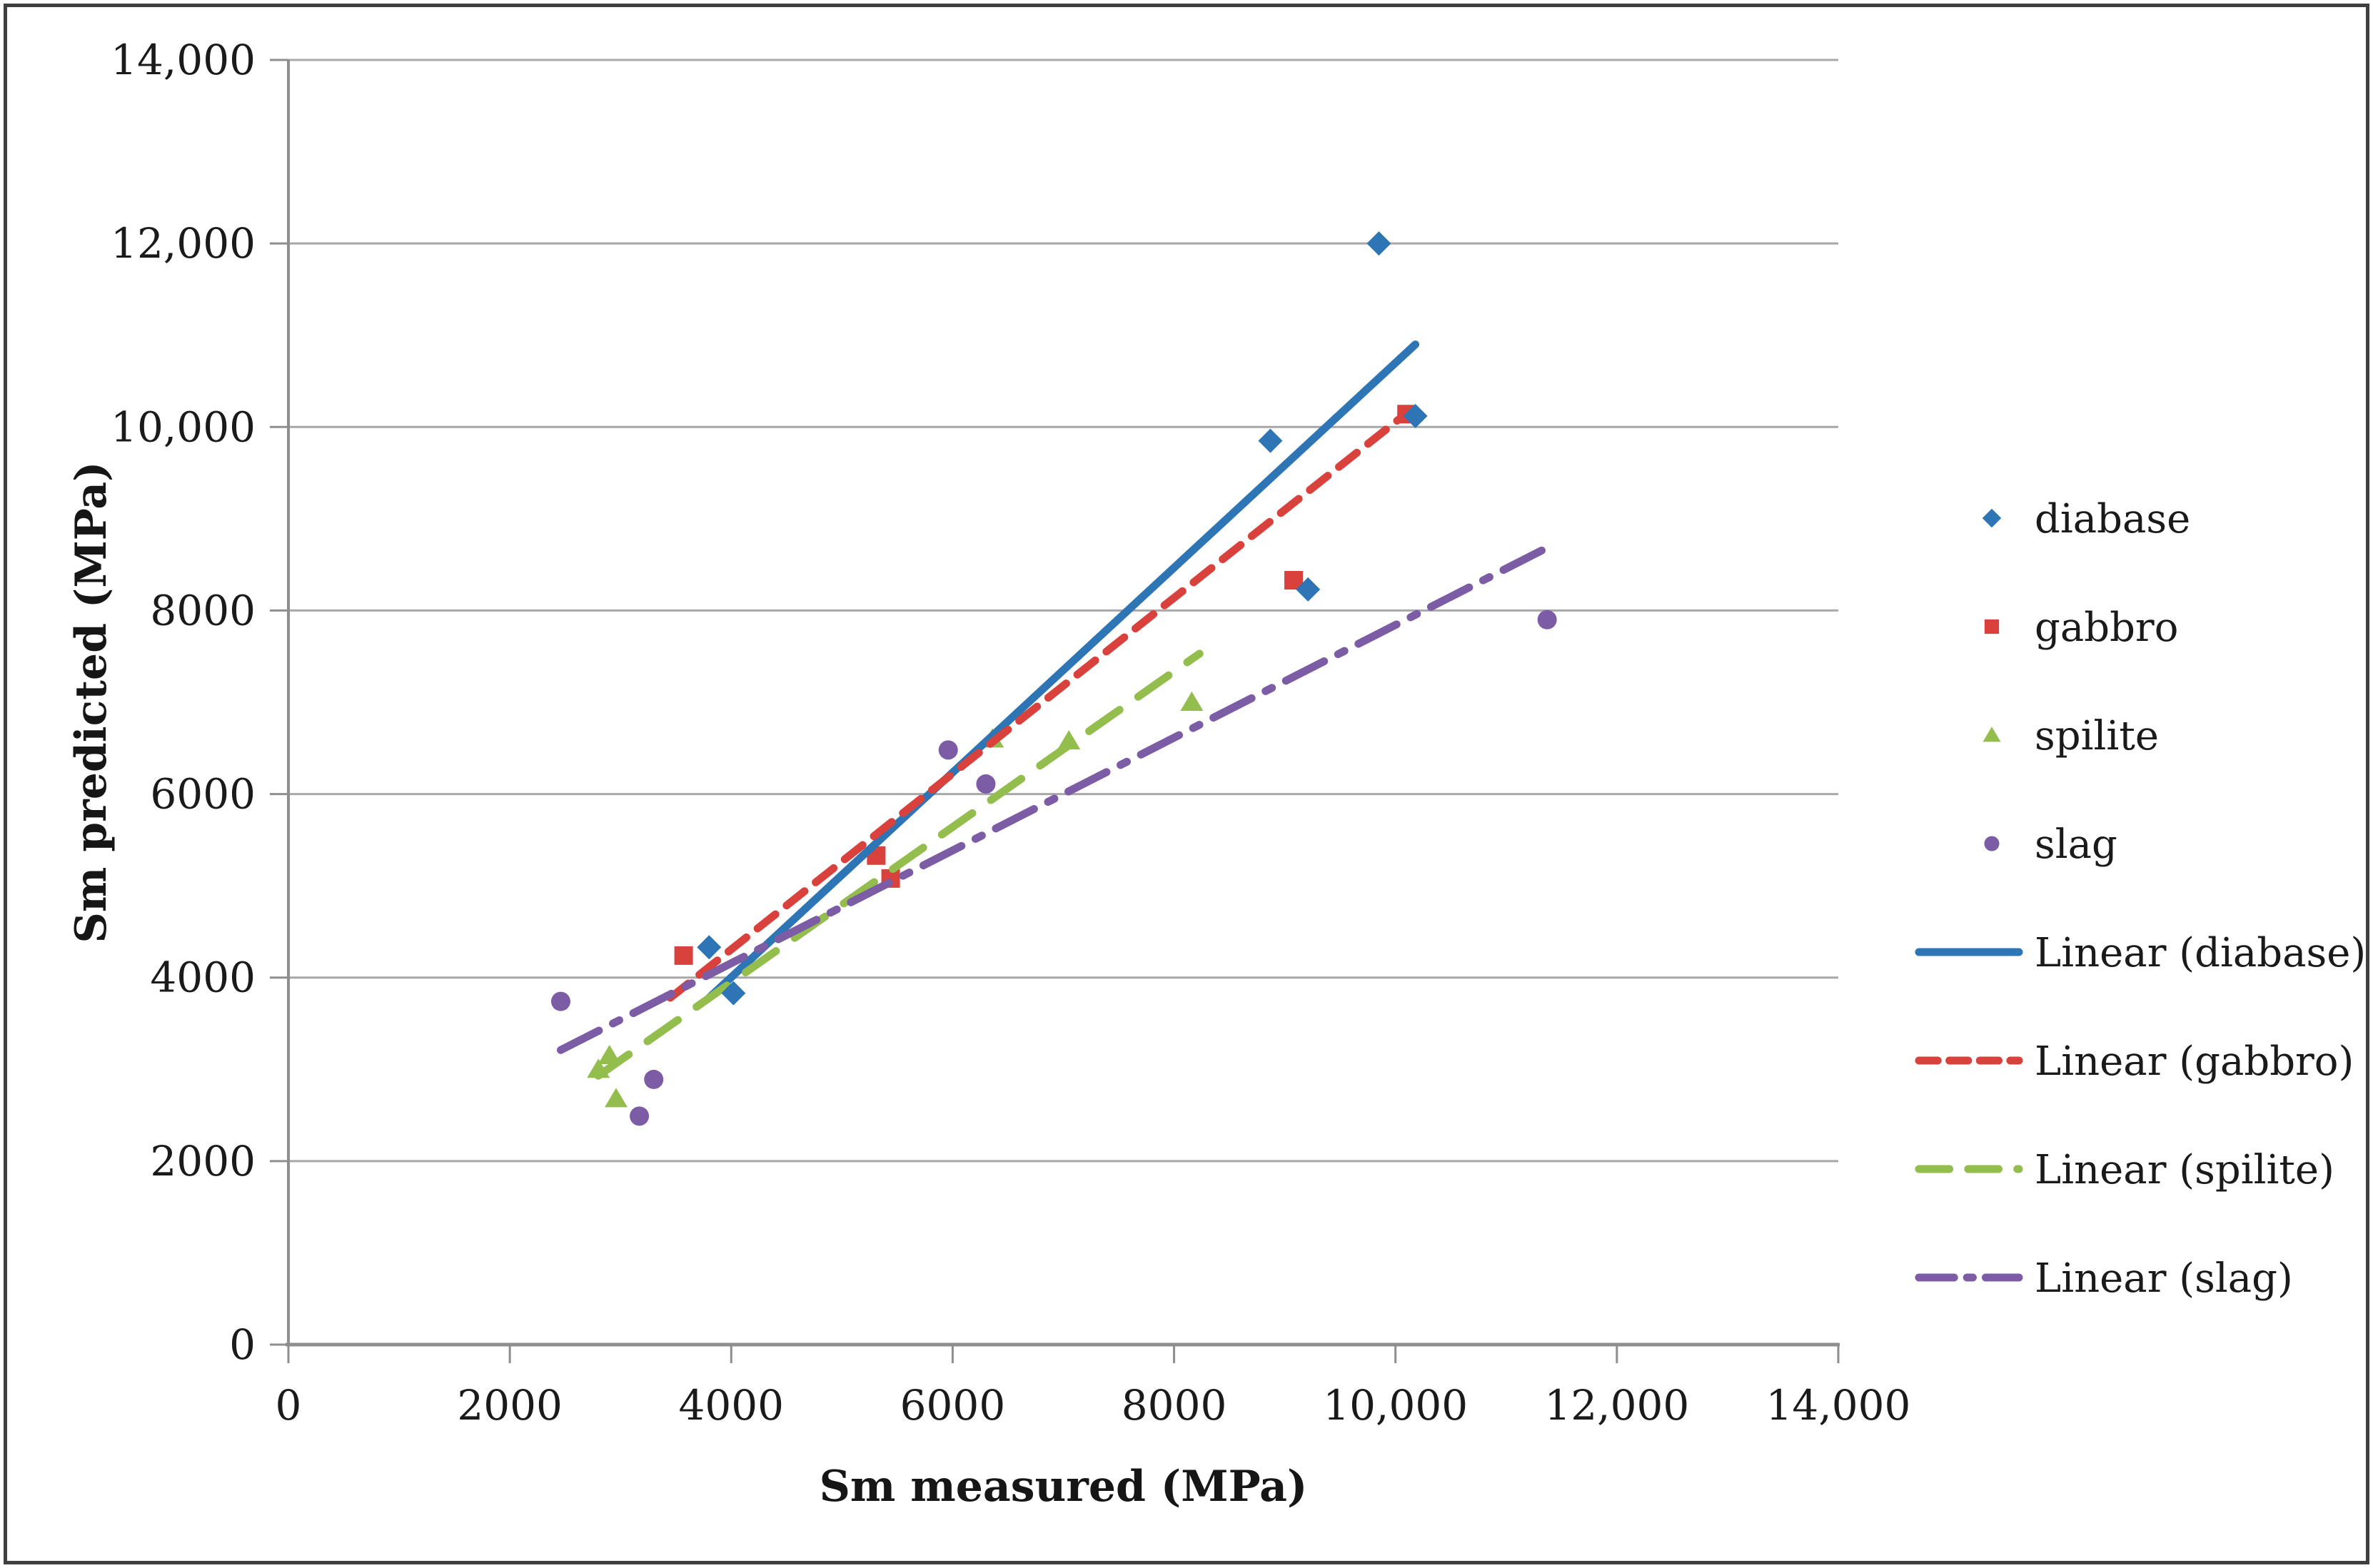 The width and height of the screenshot is (2373, 1568). What do you see at coordinates (510, 1405) in the screenshot?
I see `x-tick-label: 2000` at bounding box center [510, 1405].